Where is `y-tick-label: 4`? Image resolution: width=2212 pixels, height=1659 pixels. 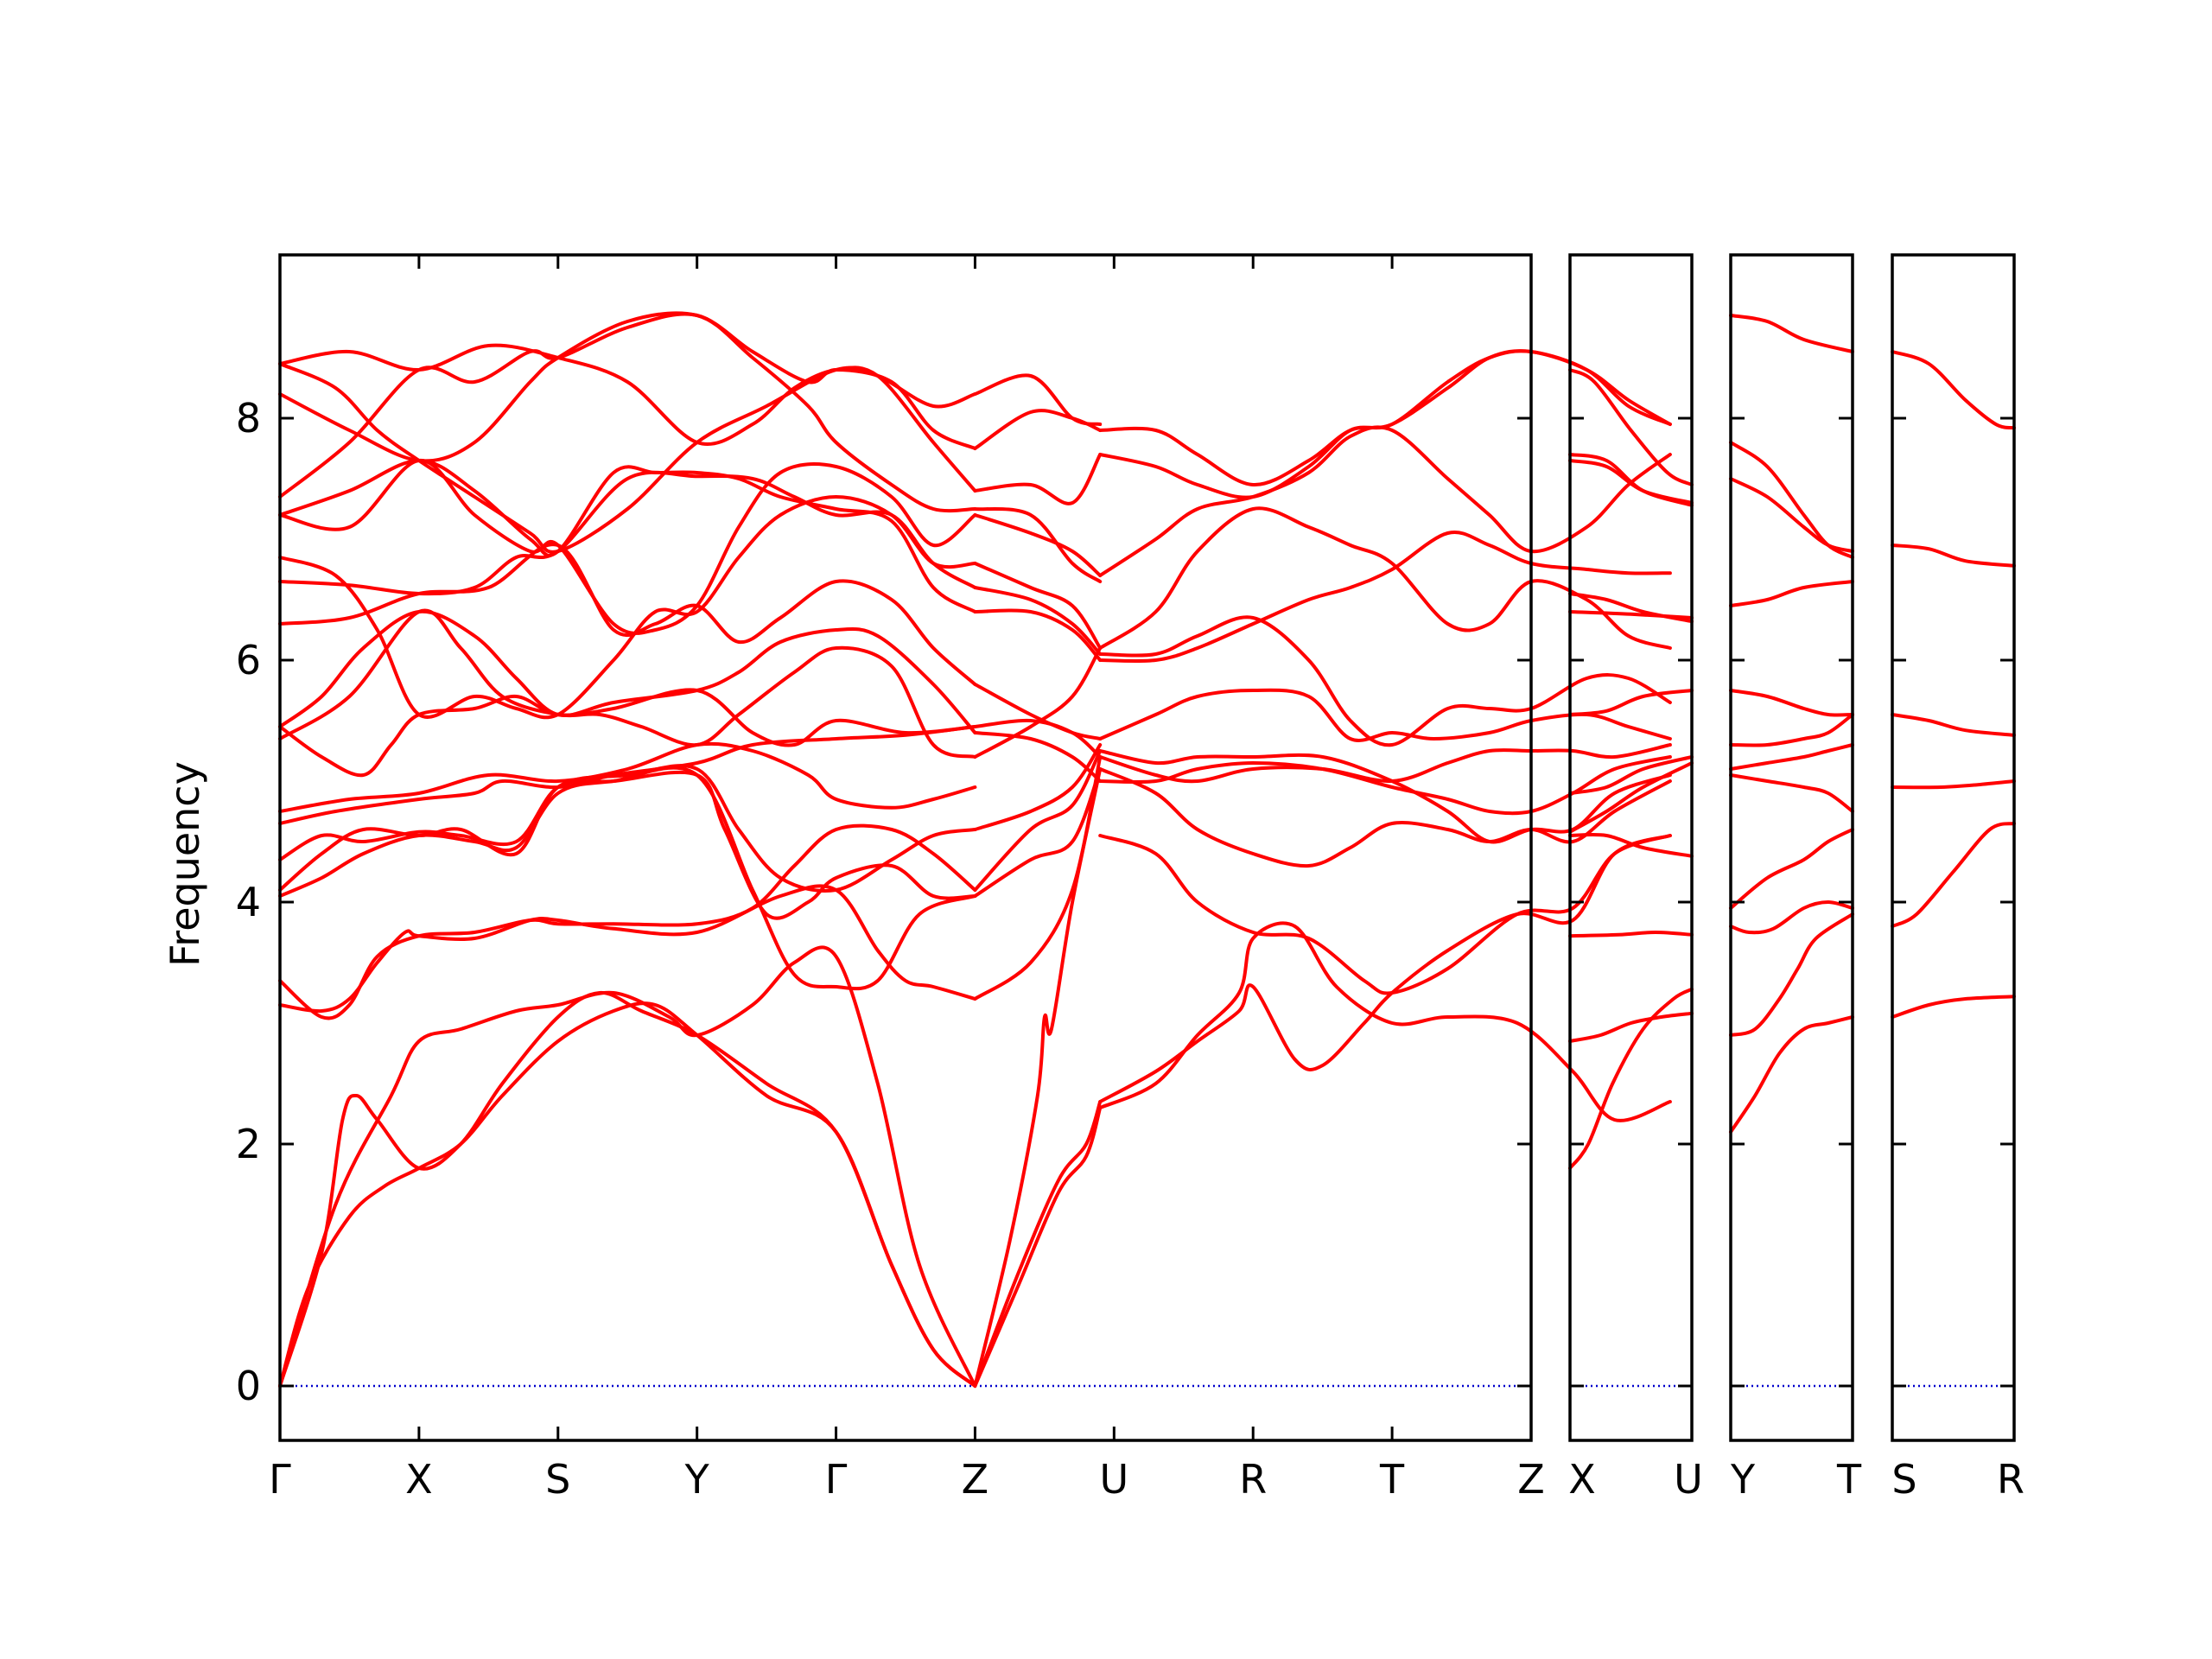 y-tick-label: 4 is located at coordinates (248, 902).